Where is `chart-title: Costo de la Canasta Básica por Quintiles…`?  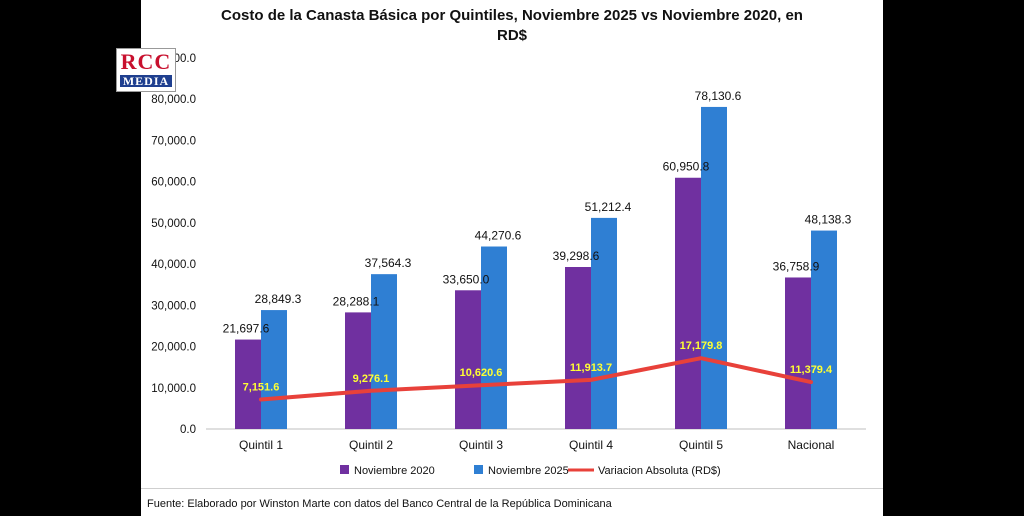 chart-title: Costo de la Canasta Básica por Quintiles… is located at coordinates (512, 26).